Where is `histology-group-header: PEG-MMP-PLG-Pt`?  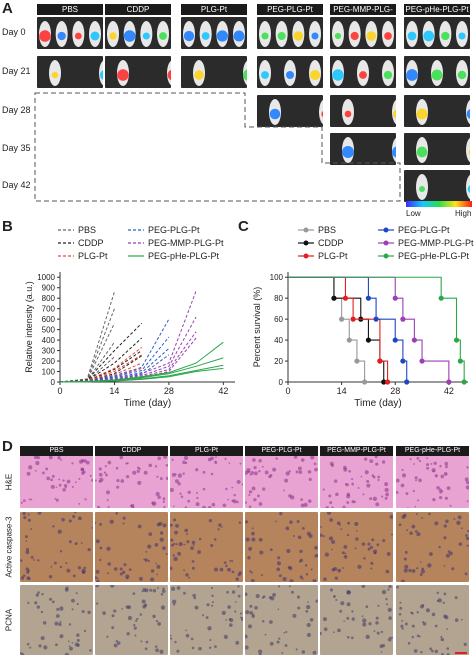 histology-group-header: PEG-MMP-PLG-Pt is located at coordinates (356, 451).